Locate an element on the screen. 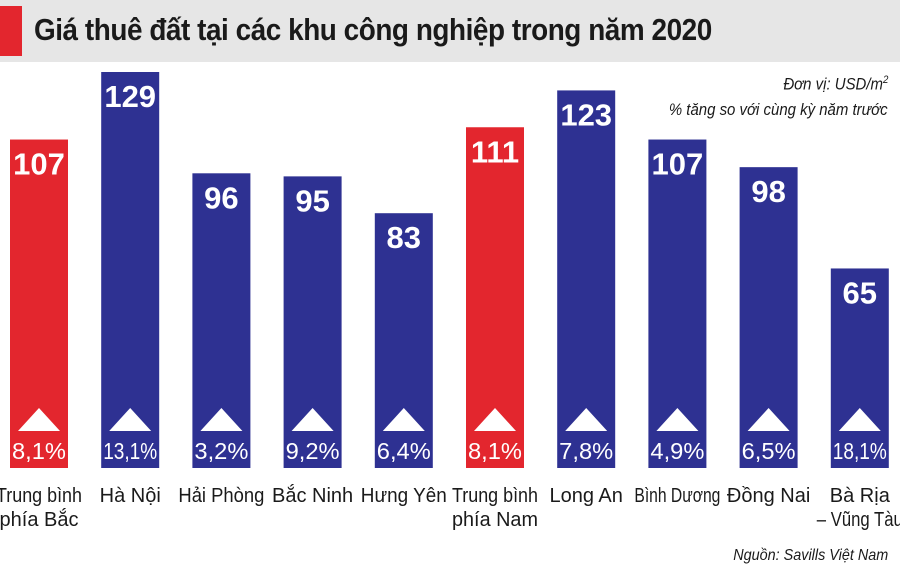 The image size is (900, 579). category-label: Đồng Nai is located at coordinates (768, 496).